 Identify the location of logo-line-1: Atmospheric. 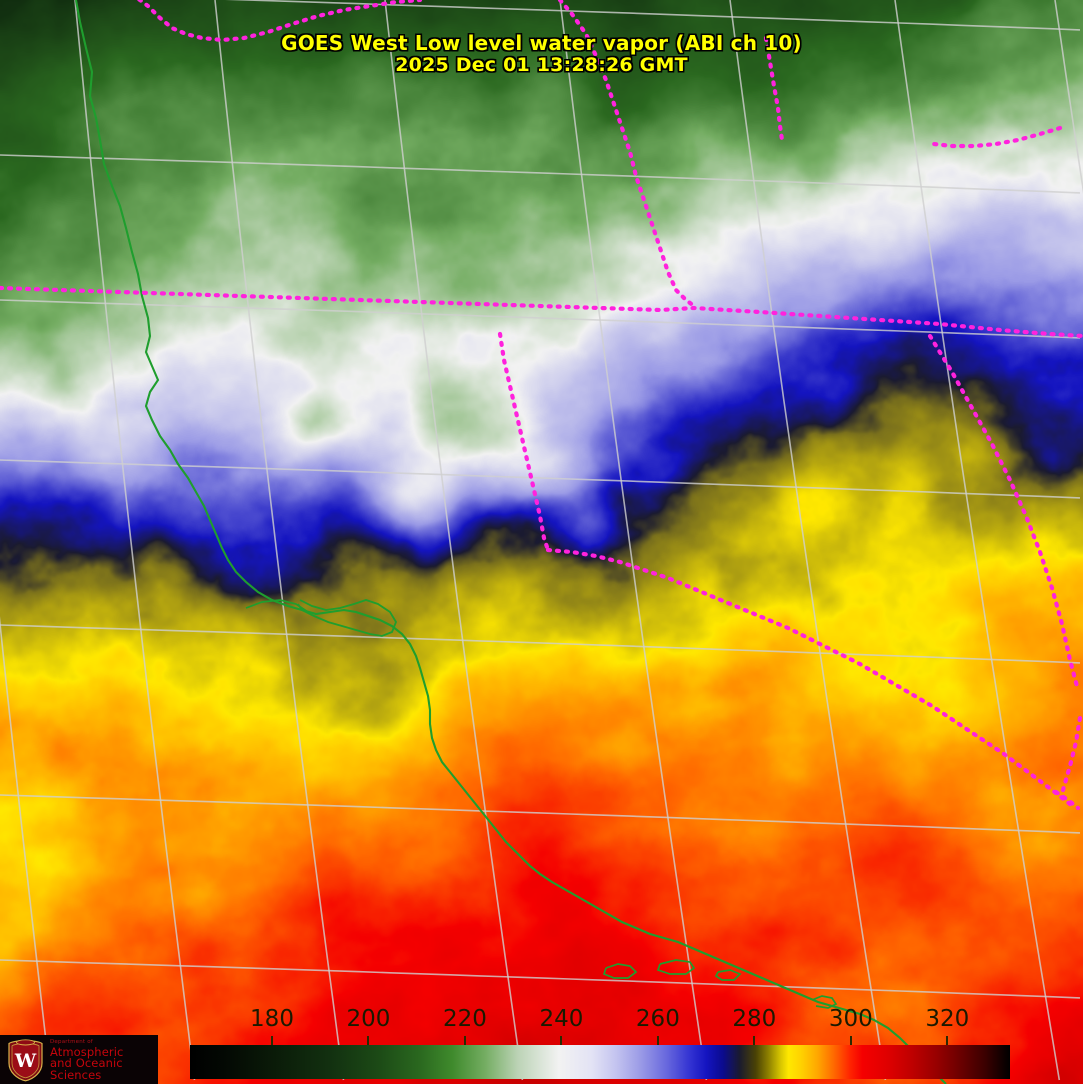
(87, 1051).